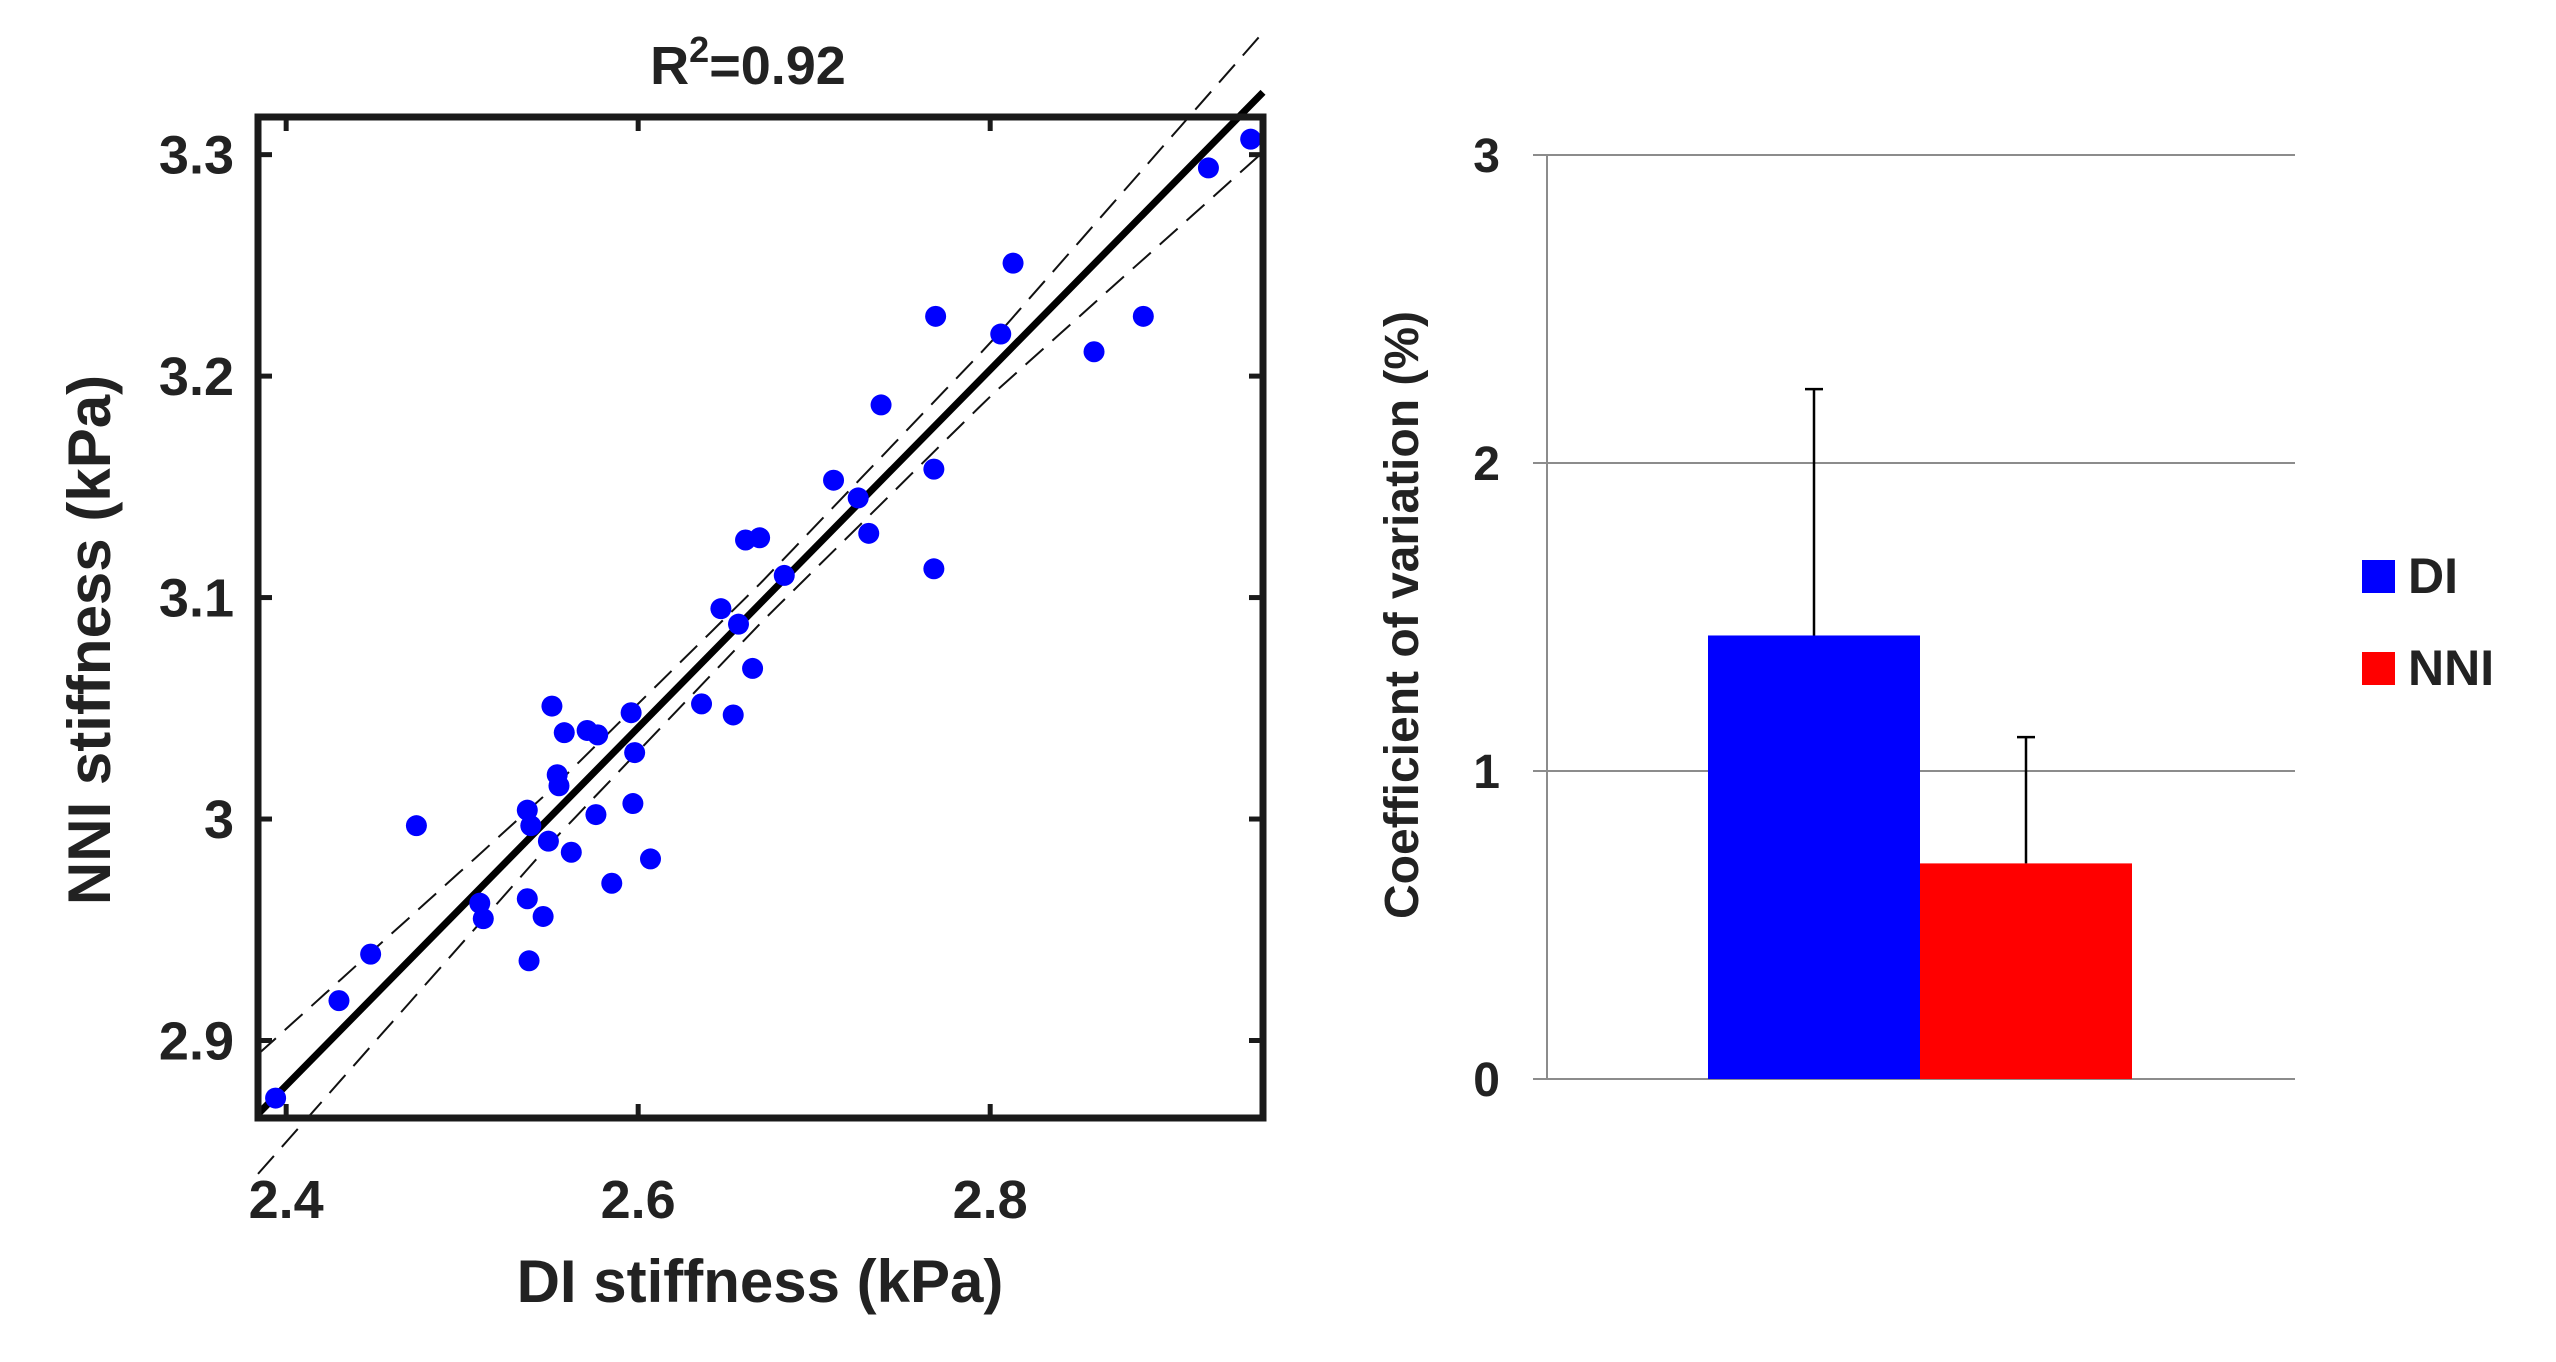 The width and height of the screenshot is (2556, 1362). What do you see at coordinates (286, 1200) in the screenshot?
I see `x-tick-label: 2.4` at bounding box center [286, 1200].